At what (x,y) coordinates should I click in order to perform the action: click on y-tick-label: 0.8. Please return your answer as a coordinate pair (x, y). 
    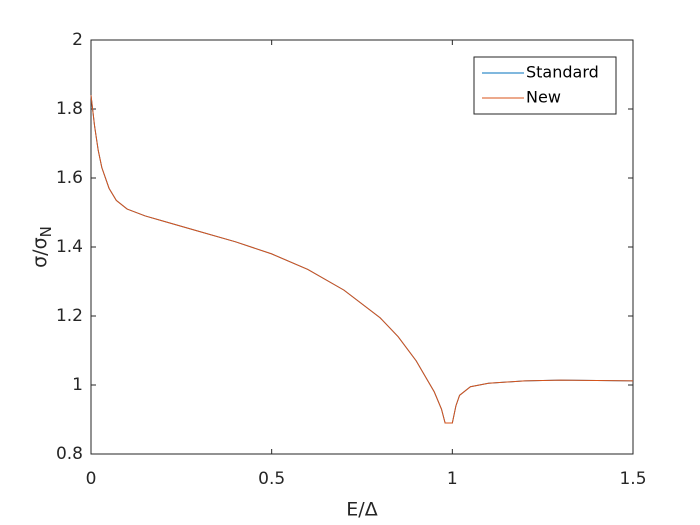
    Looking at the image, I should click on (69, 454).